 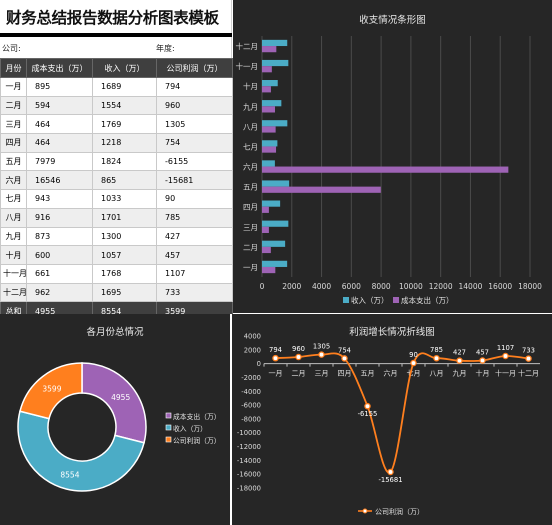 I want to click on month-cell: 十一月, so click(x=13, y=273).